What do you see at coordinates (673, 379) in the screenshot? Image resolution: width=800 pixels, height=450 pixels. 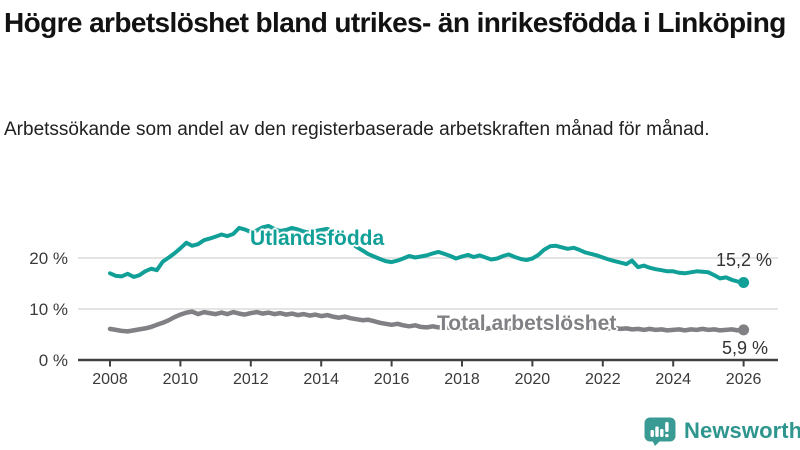 I see `x-tick-label: 2024` at bounding box center [673, 379].